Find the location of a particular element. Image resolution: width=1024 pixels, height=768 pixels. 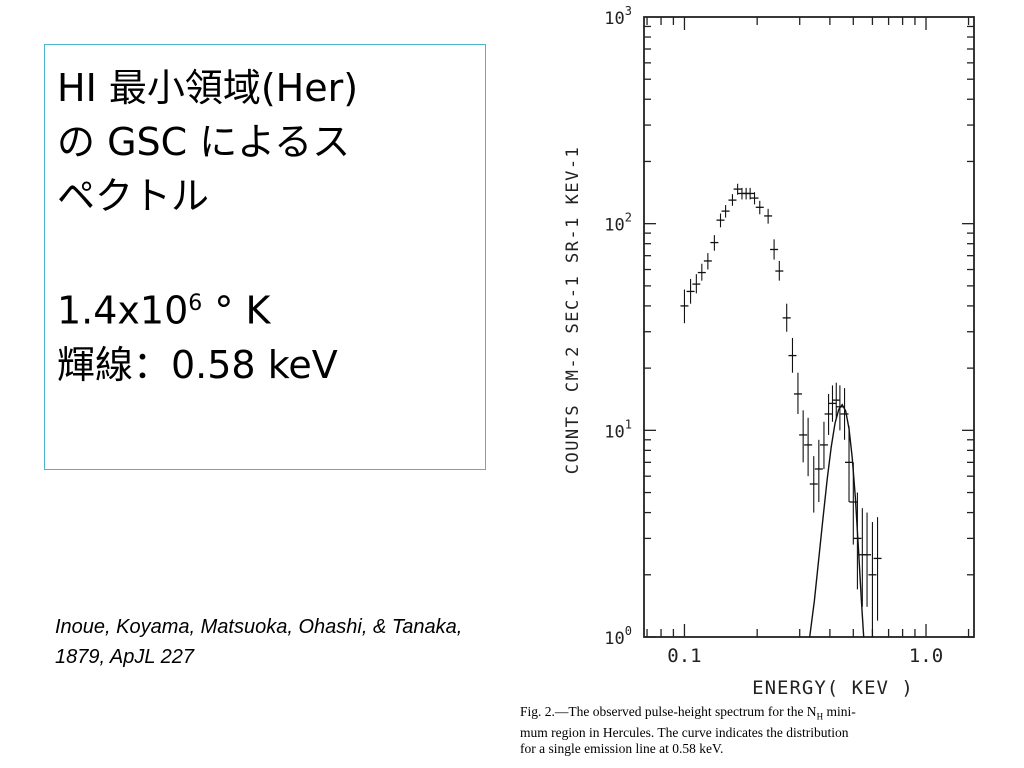

y-axis-label: COUNTS CM-2 SEC-1 SR-1 KEV-1 is located at coordinates (573, 310).